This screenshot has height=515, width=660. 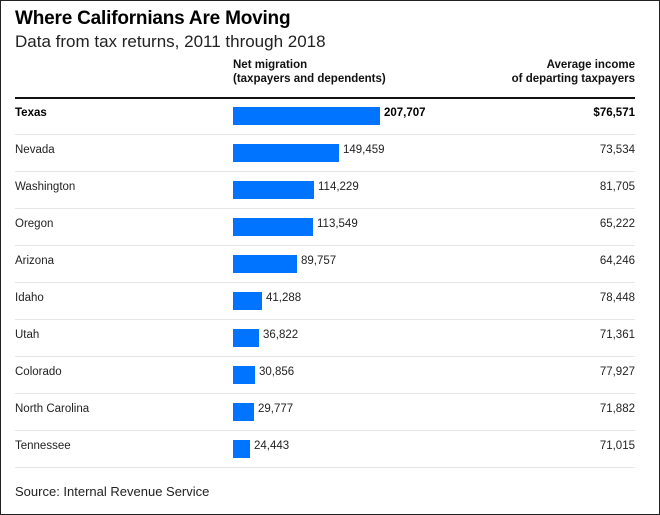 What do you see at coordinates (325, 412) in the screenshot?
I see `table-row: North Carolina 29,777 71,882` at bounding box center [325, 412].